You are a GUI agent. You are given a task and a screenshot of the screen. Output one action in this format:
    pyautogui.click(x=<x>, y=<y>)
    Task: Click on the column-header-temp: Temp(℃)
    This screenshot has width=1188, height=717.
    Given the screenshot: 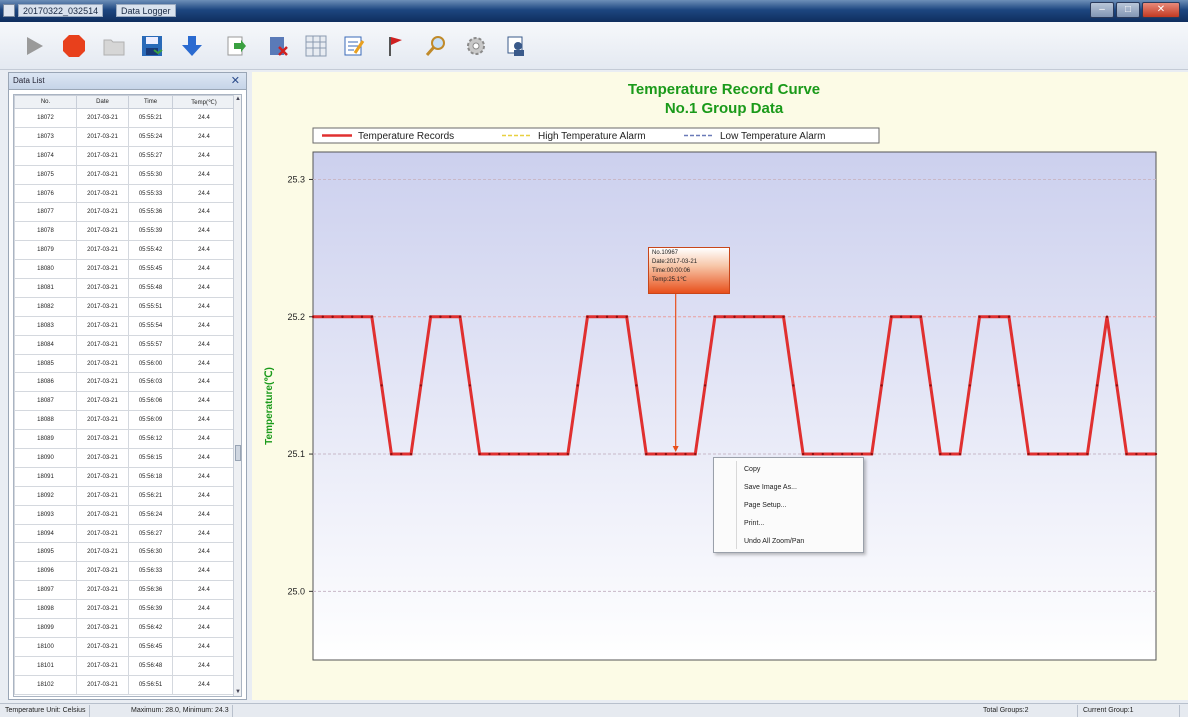 What is the action you would take?
    pyautogui.click(x=204, y=102)
    